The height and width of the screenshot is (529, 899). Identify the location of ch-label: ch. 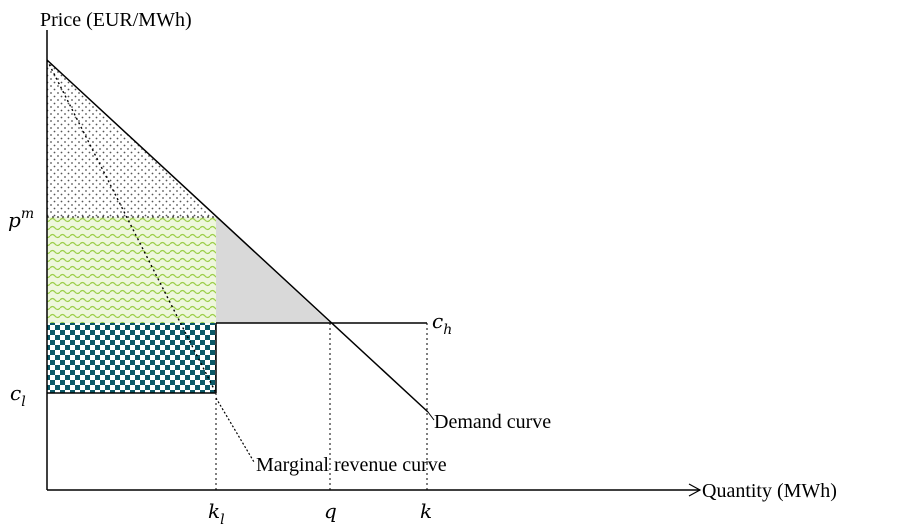
(442, 323).